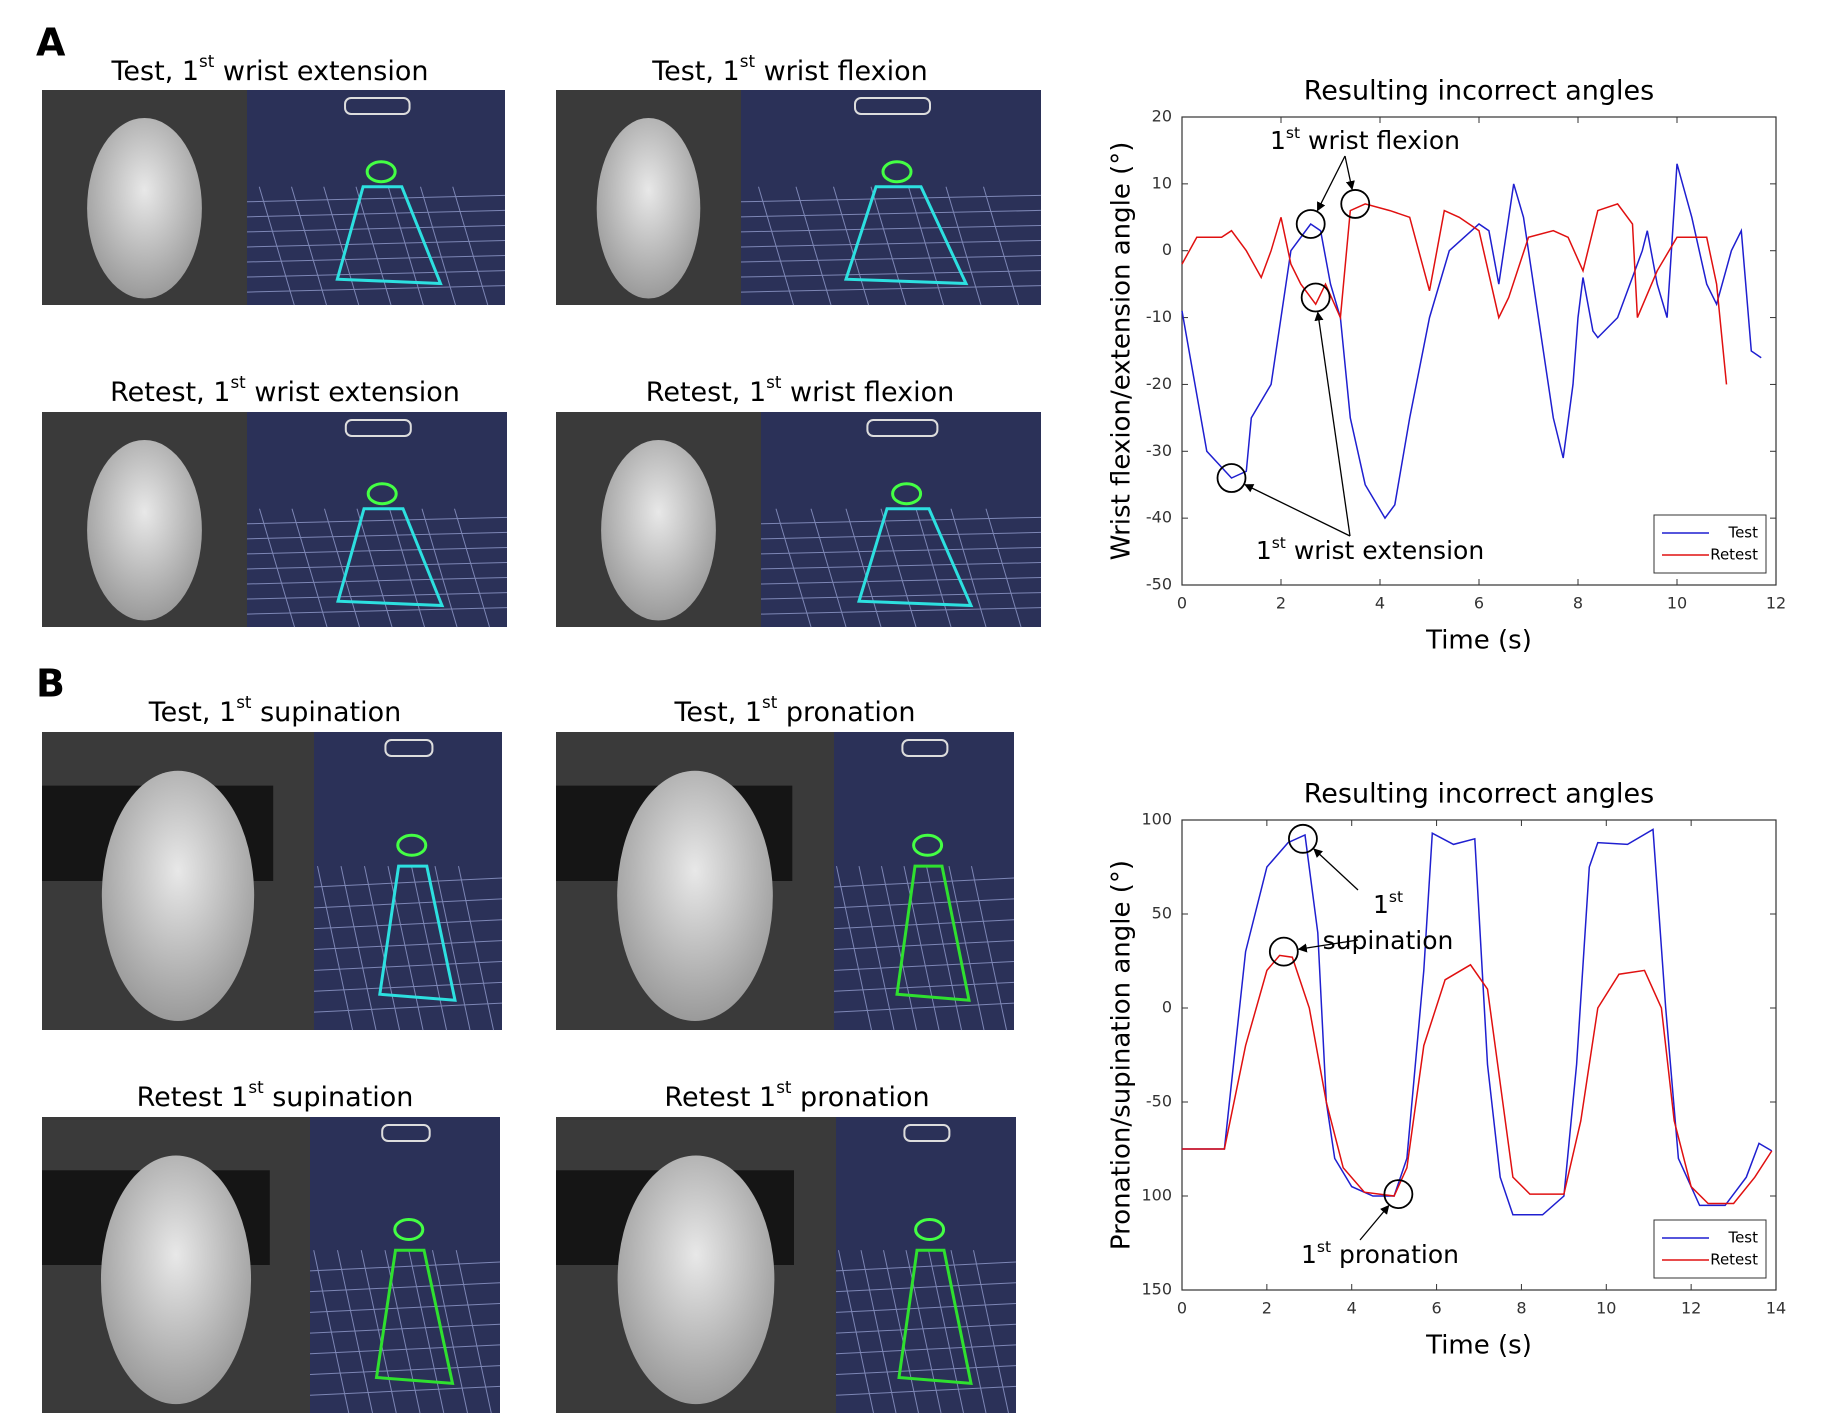 The height and width of the screenshot is (1419, 1846). Describe the element at coordinates (1479, 1055) in the screenshot. I see `plot-frame` at that location.